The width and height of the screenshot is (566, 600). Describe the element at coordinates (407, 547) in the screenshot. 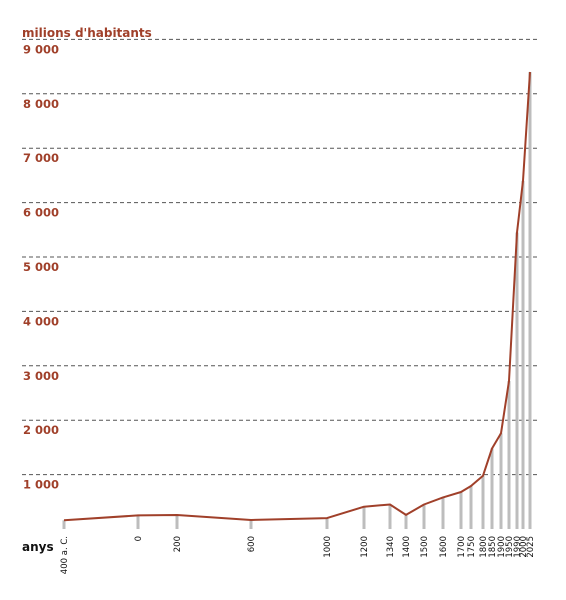

I see `x-tick-label: 1400` at that location.